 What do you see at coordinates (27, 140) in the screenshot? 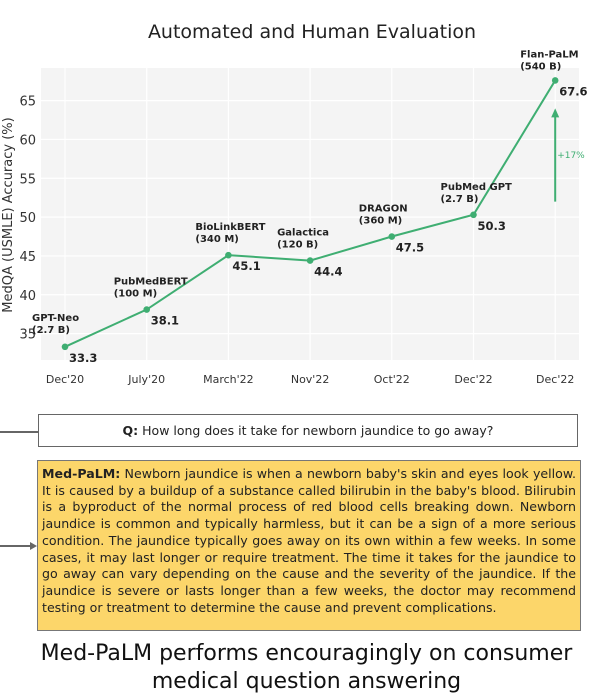
I see `y-tick-label: 60` at bounding box center [27, 140].